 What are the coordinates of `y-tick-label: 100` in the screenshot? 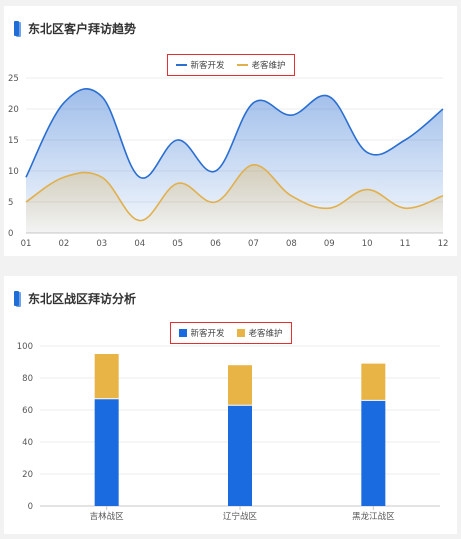 It's located at (25, 347).